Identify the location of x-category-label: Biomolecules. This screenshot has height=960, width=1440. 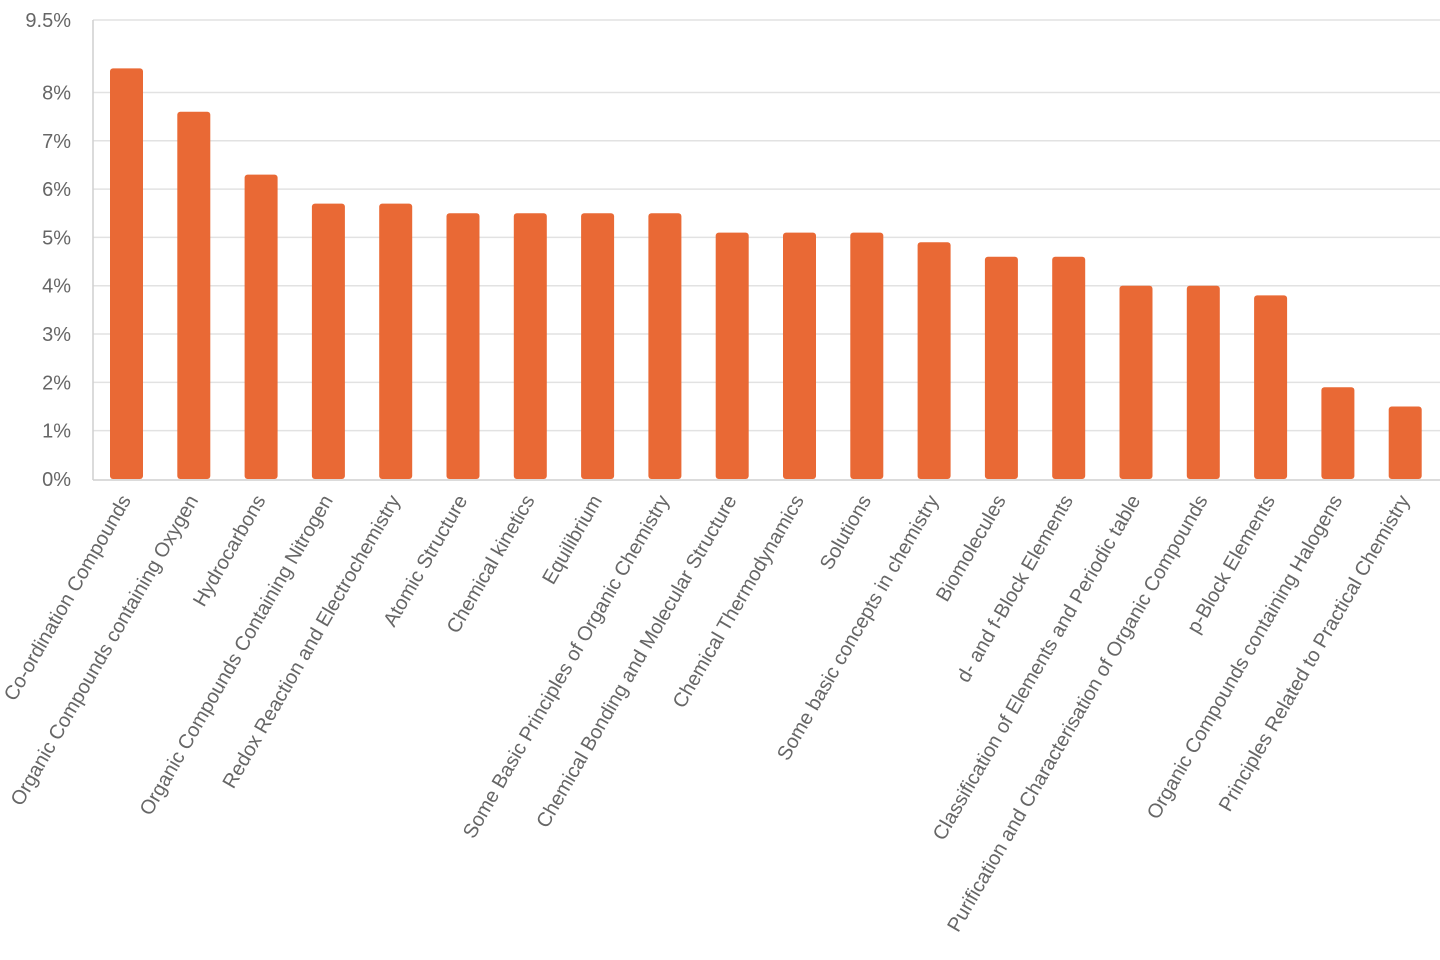
(971, 549).